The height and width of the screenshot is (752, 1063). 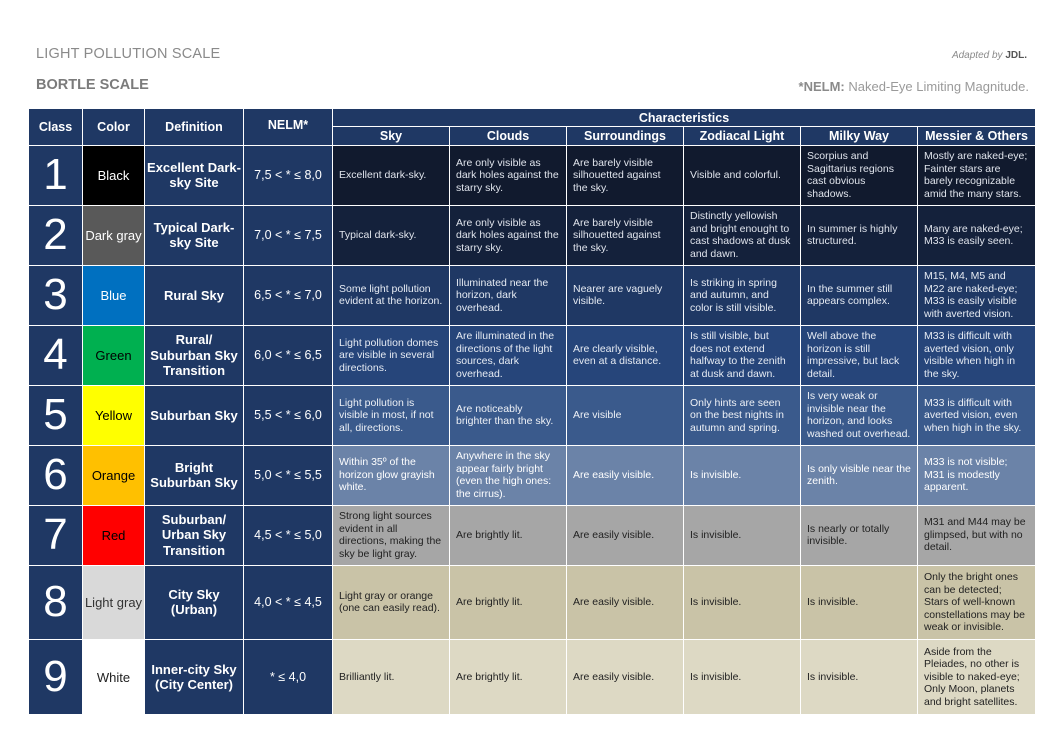 What do you see at coordinates (288, 677) in the screenshot?
I see `nelm-cell: * ≤ 4,0` at bounding box center [288, 677].